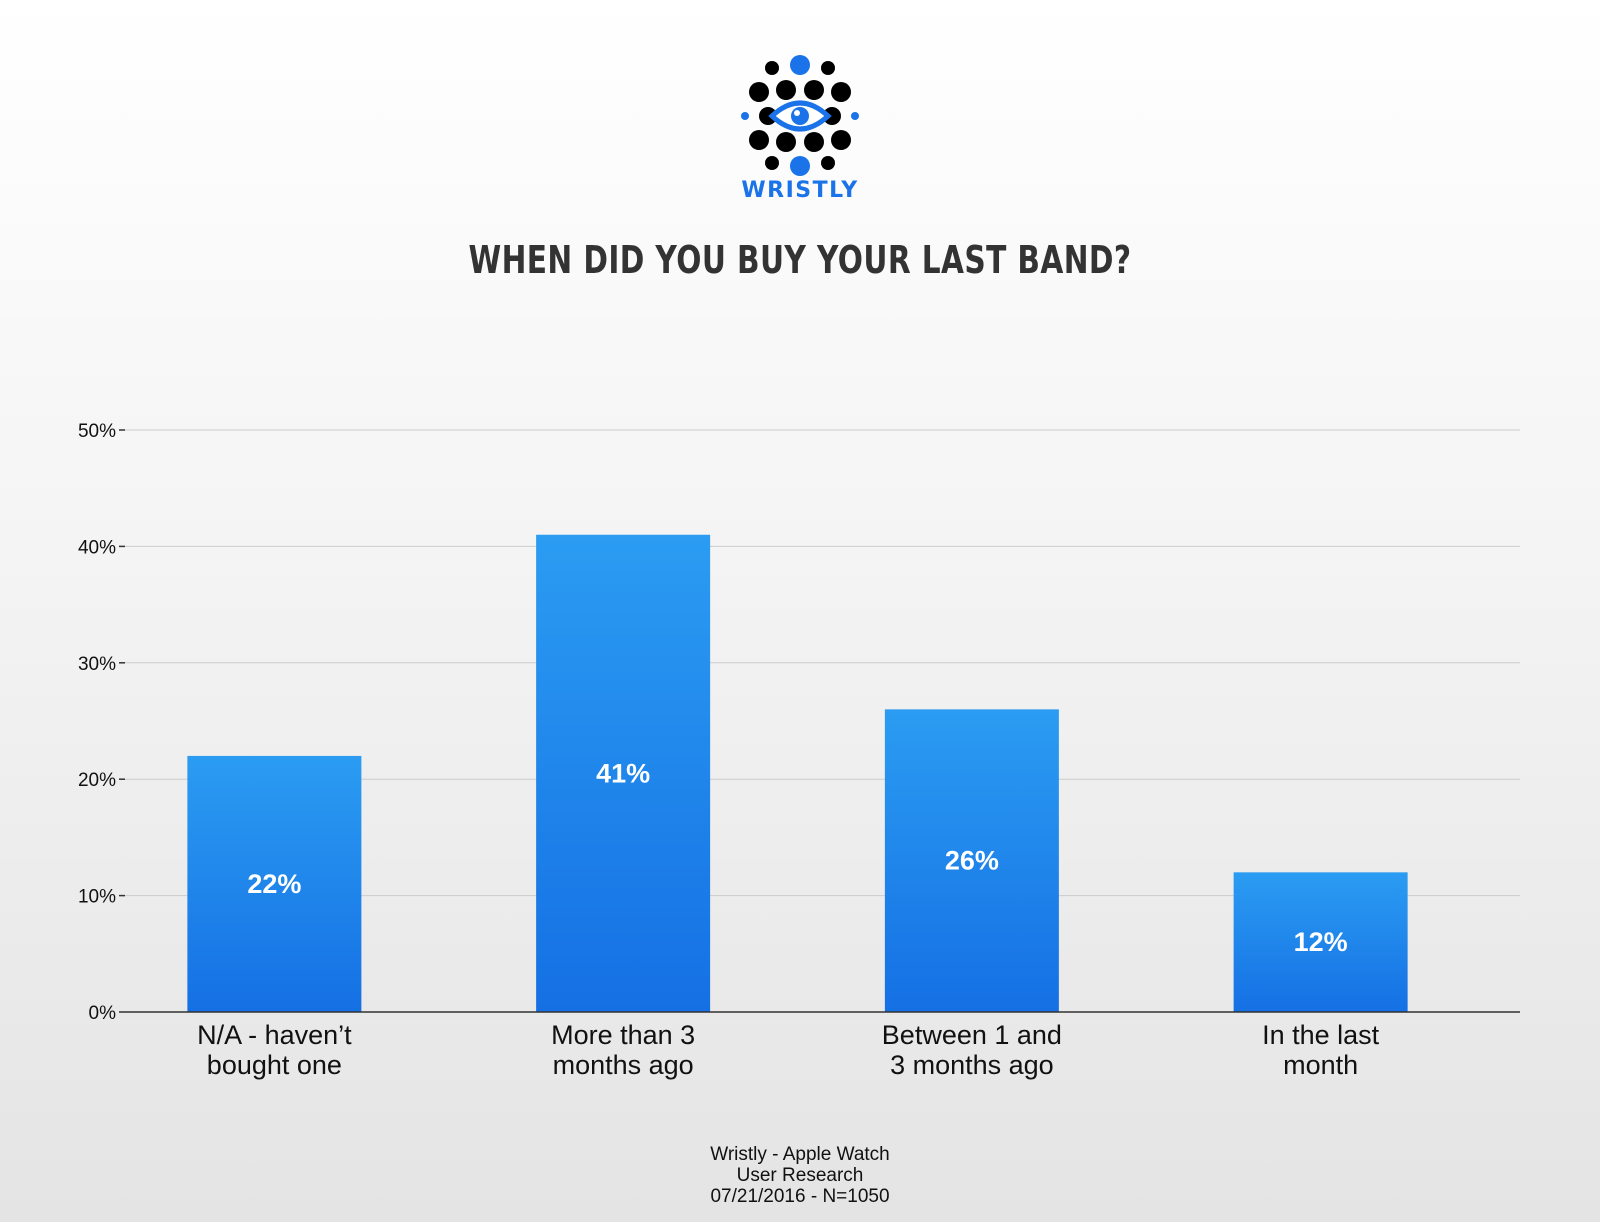 The width and height of the screenshot is (1600, 1222). I want to click on bar-data-label: 22%, so click(274, 884).